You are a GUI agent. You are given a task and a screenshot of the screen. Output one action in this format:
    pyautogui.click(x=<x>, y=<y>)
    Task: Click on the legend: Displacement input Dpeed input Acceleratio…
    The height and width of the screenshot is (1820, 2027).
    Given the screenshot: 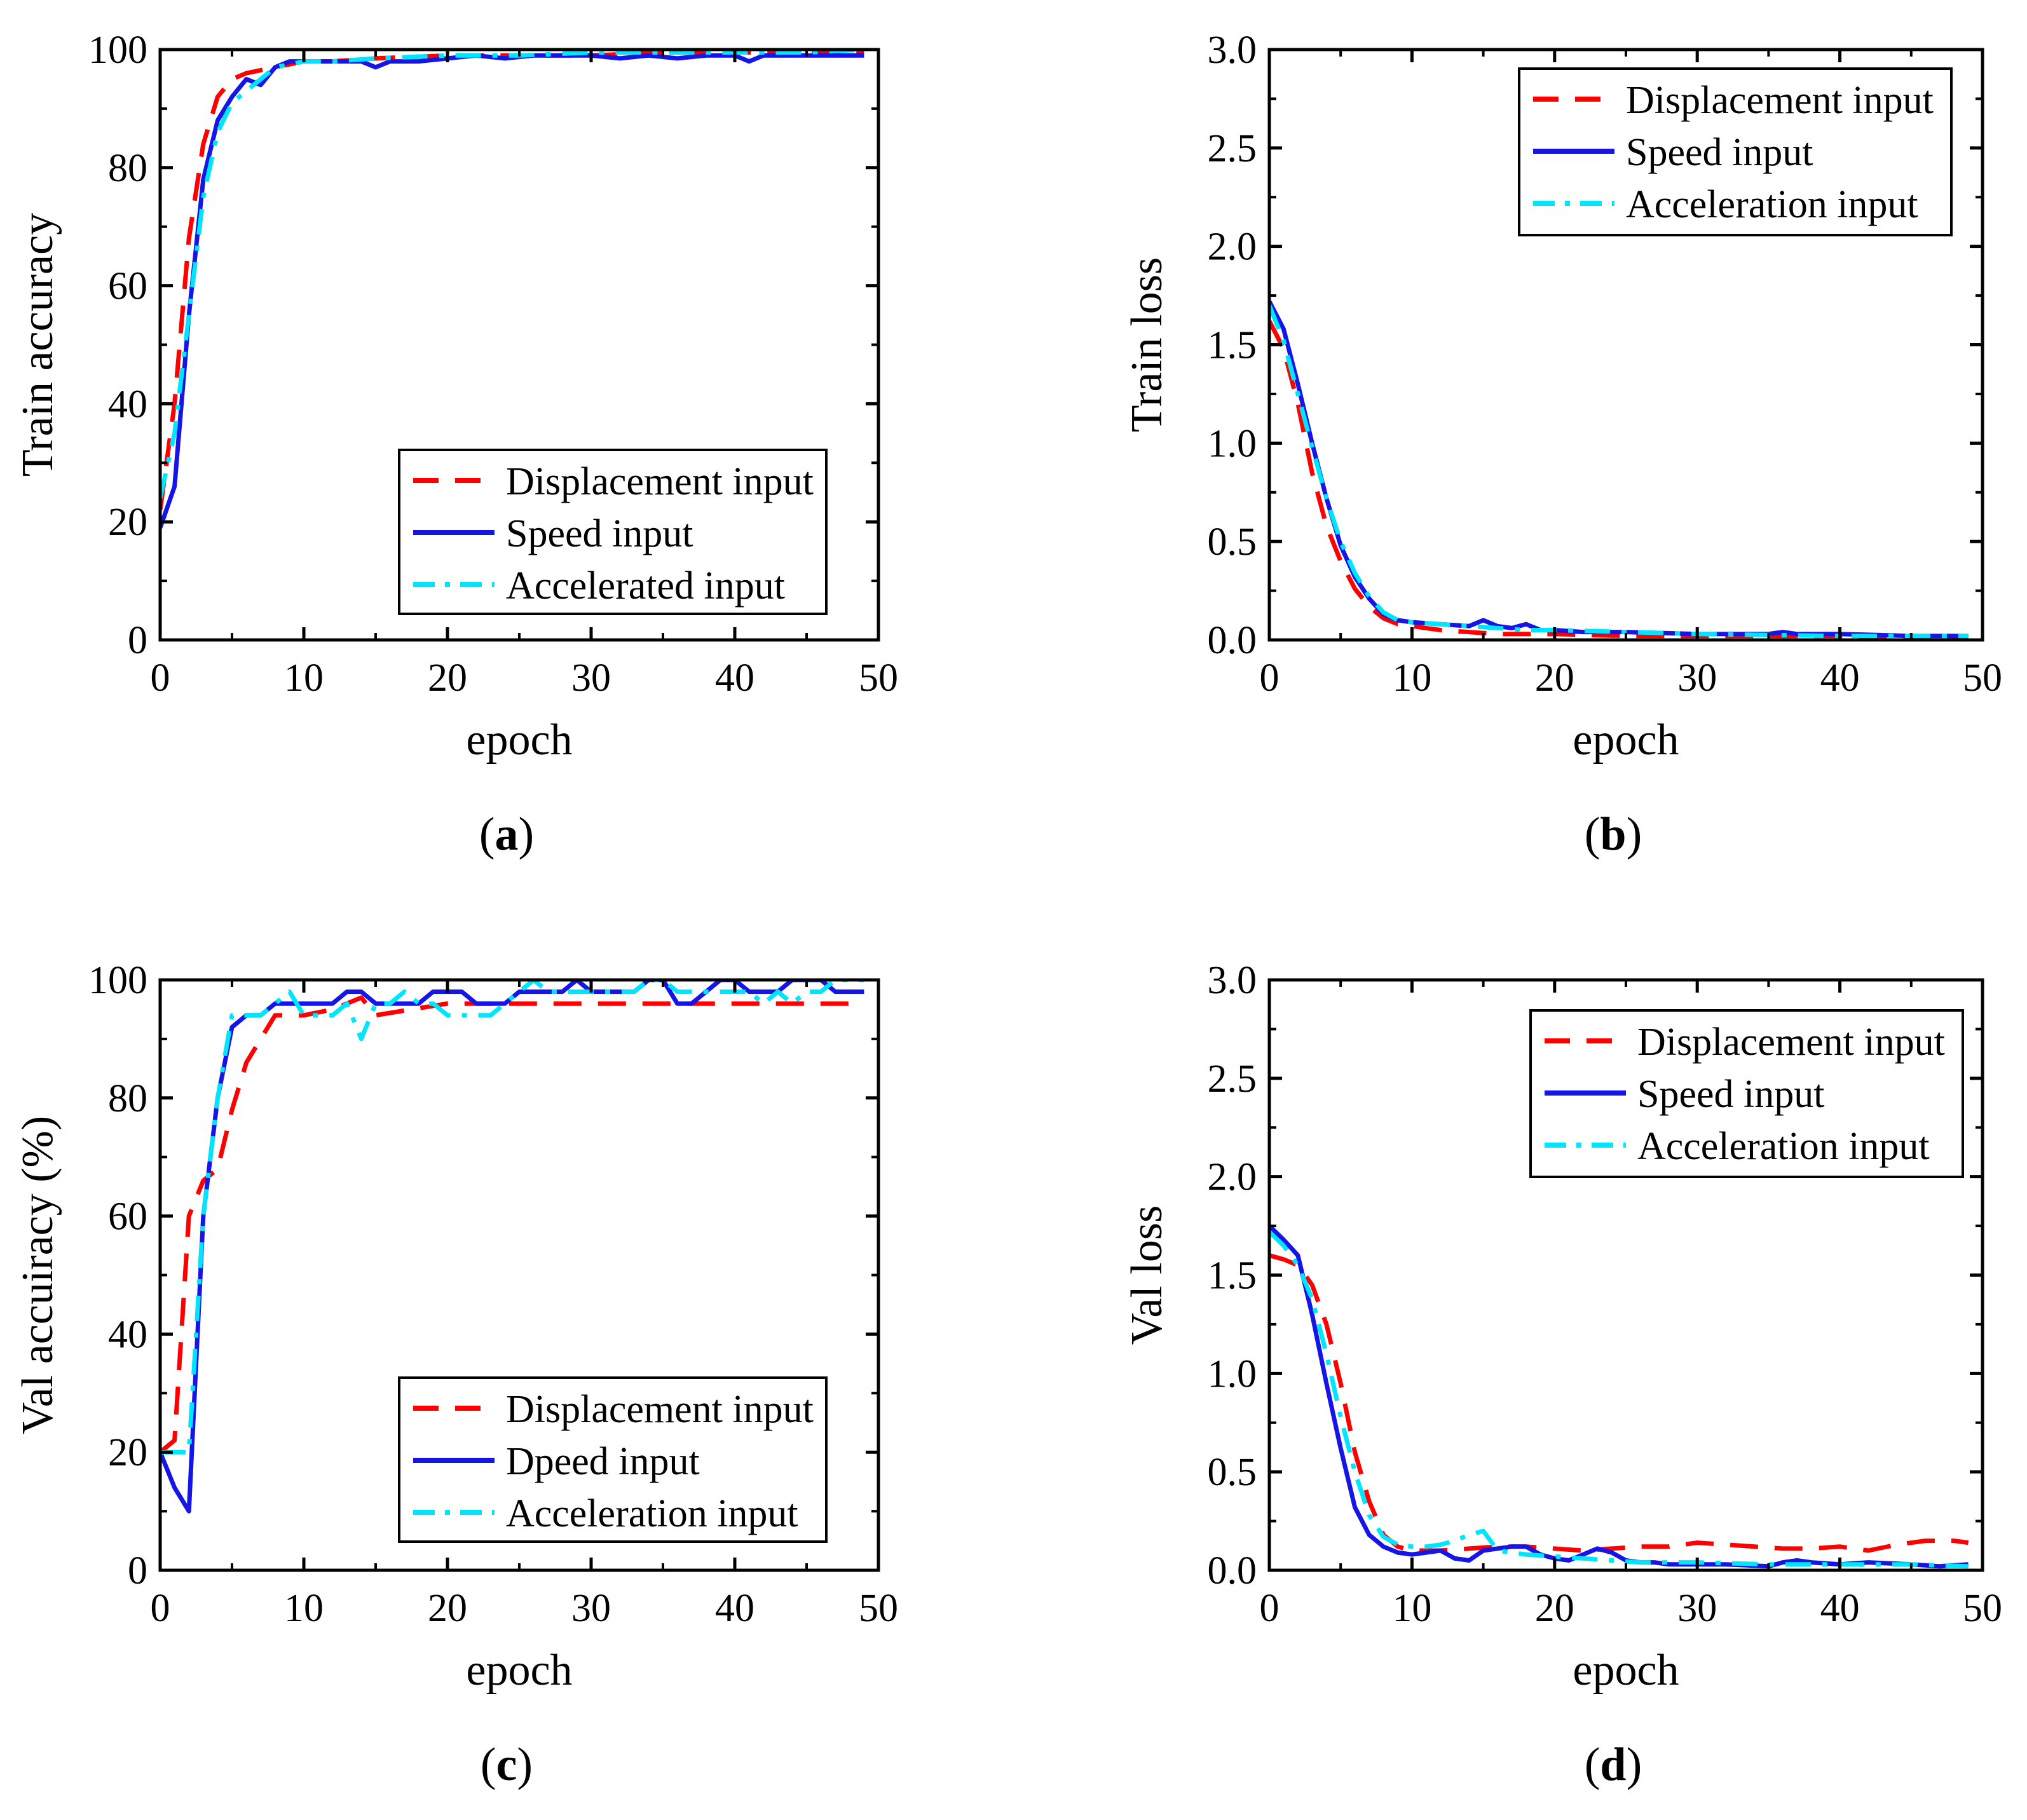 What is the action you would take?
    pyautogui.click(x=613, y=1459)
    